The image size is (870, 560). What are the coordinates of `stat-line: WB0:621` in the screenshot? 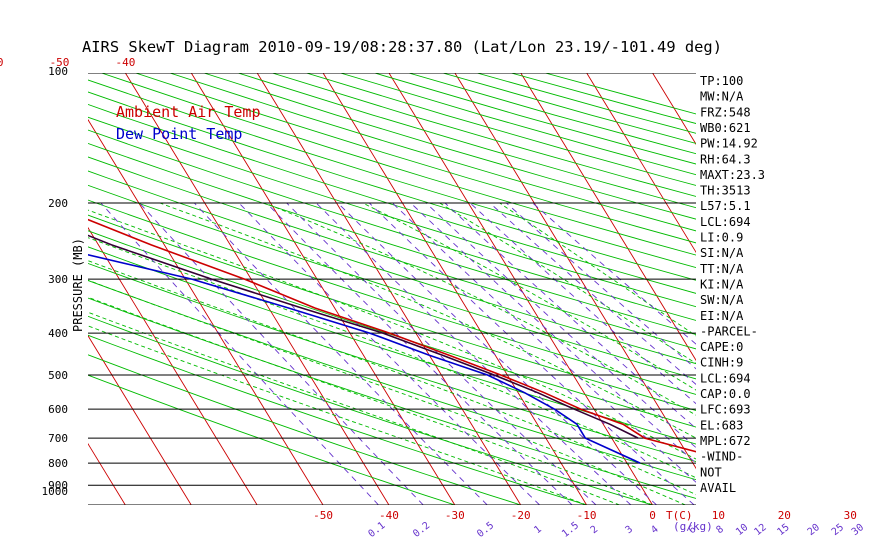 It's located at (725, 128).